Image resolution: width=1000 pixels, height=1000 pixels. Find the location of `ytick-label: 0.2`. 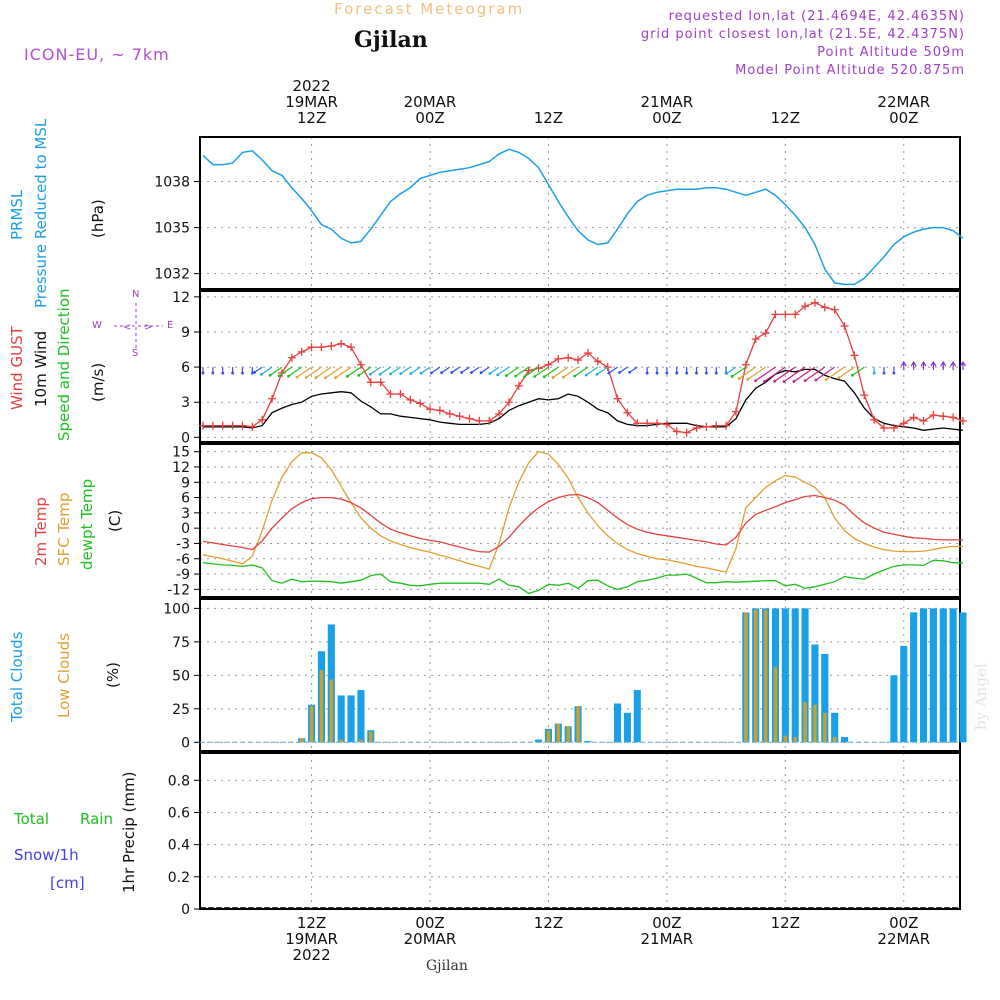

ytick-label: 0.2 is located at coordinates (179, 878).